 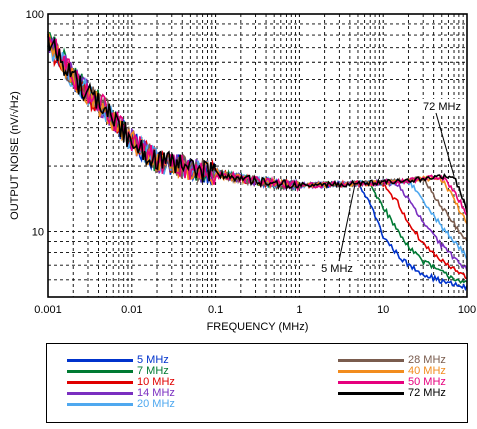 I want to click on legend-label: 5 MHz, so click(x=153, y=360).